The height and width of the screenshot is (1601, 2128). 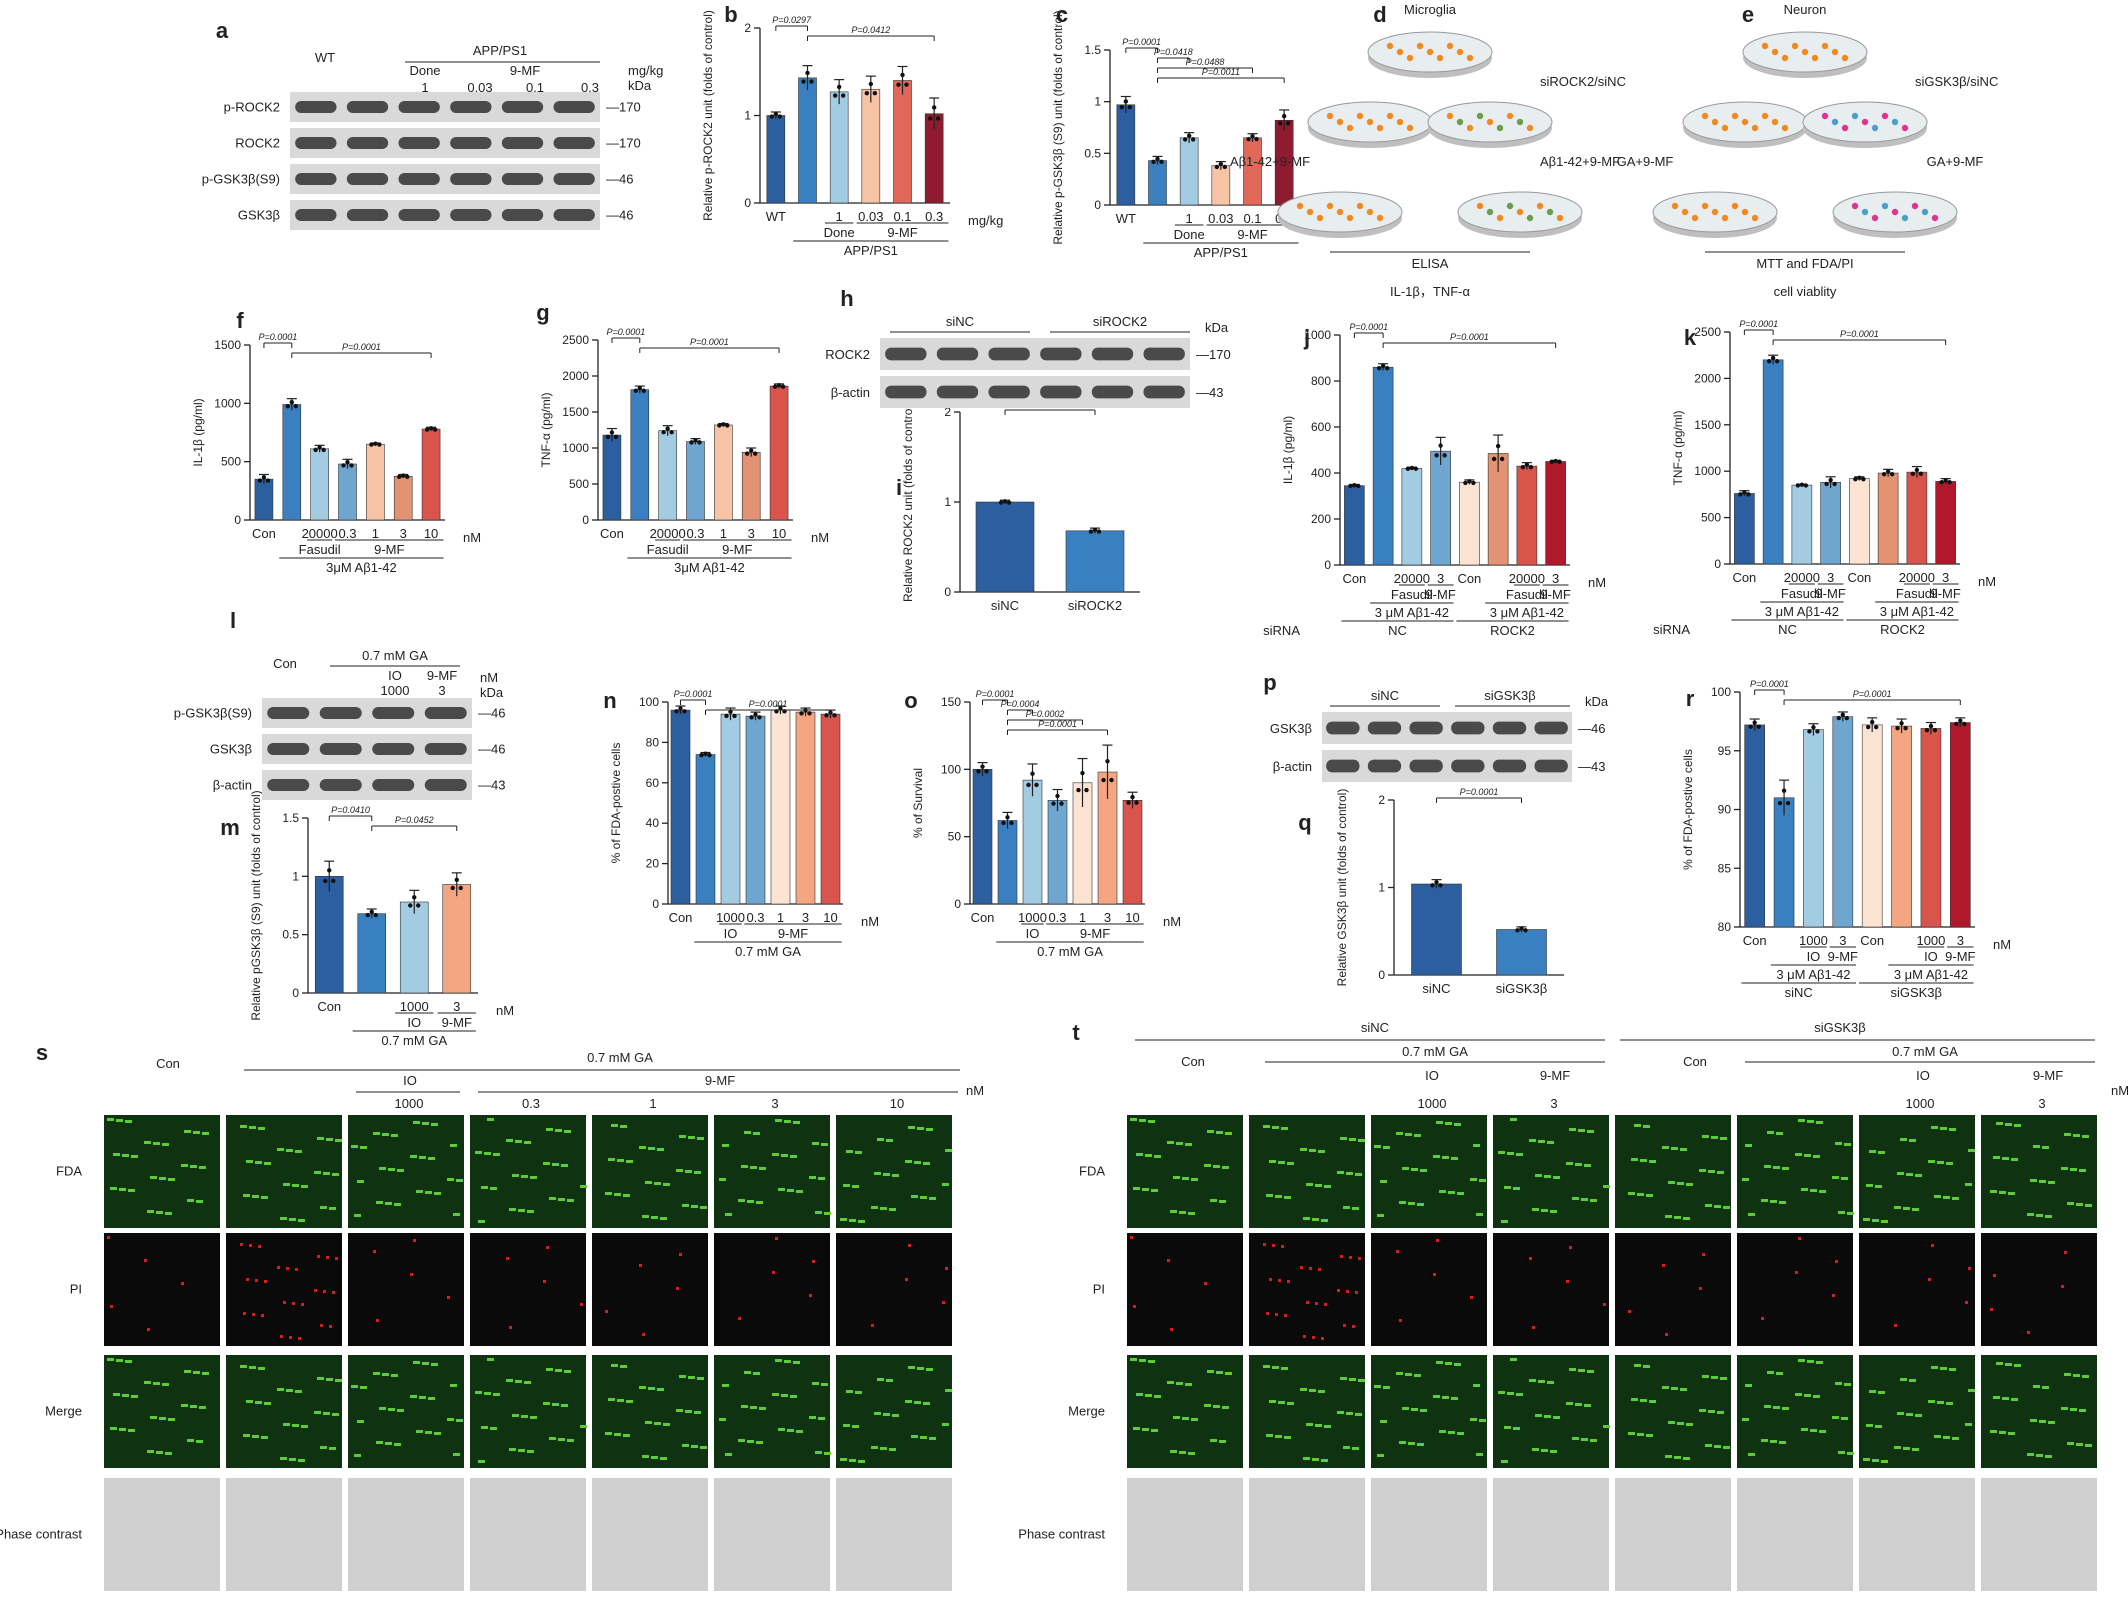 What do you see at coordinates (1412, 594) in the screenshot?
I see `group-label: Fasudil` at bounding box center [1412, 594].